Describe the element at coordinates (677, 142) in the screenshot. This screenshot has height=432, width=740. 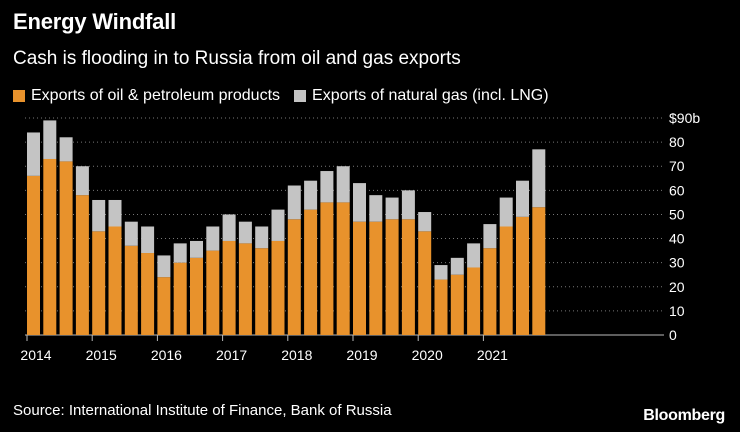
I see `y-tick-label: 80` at that location.